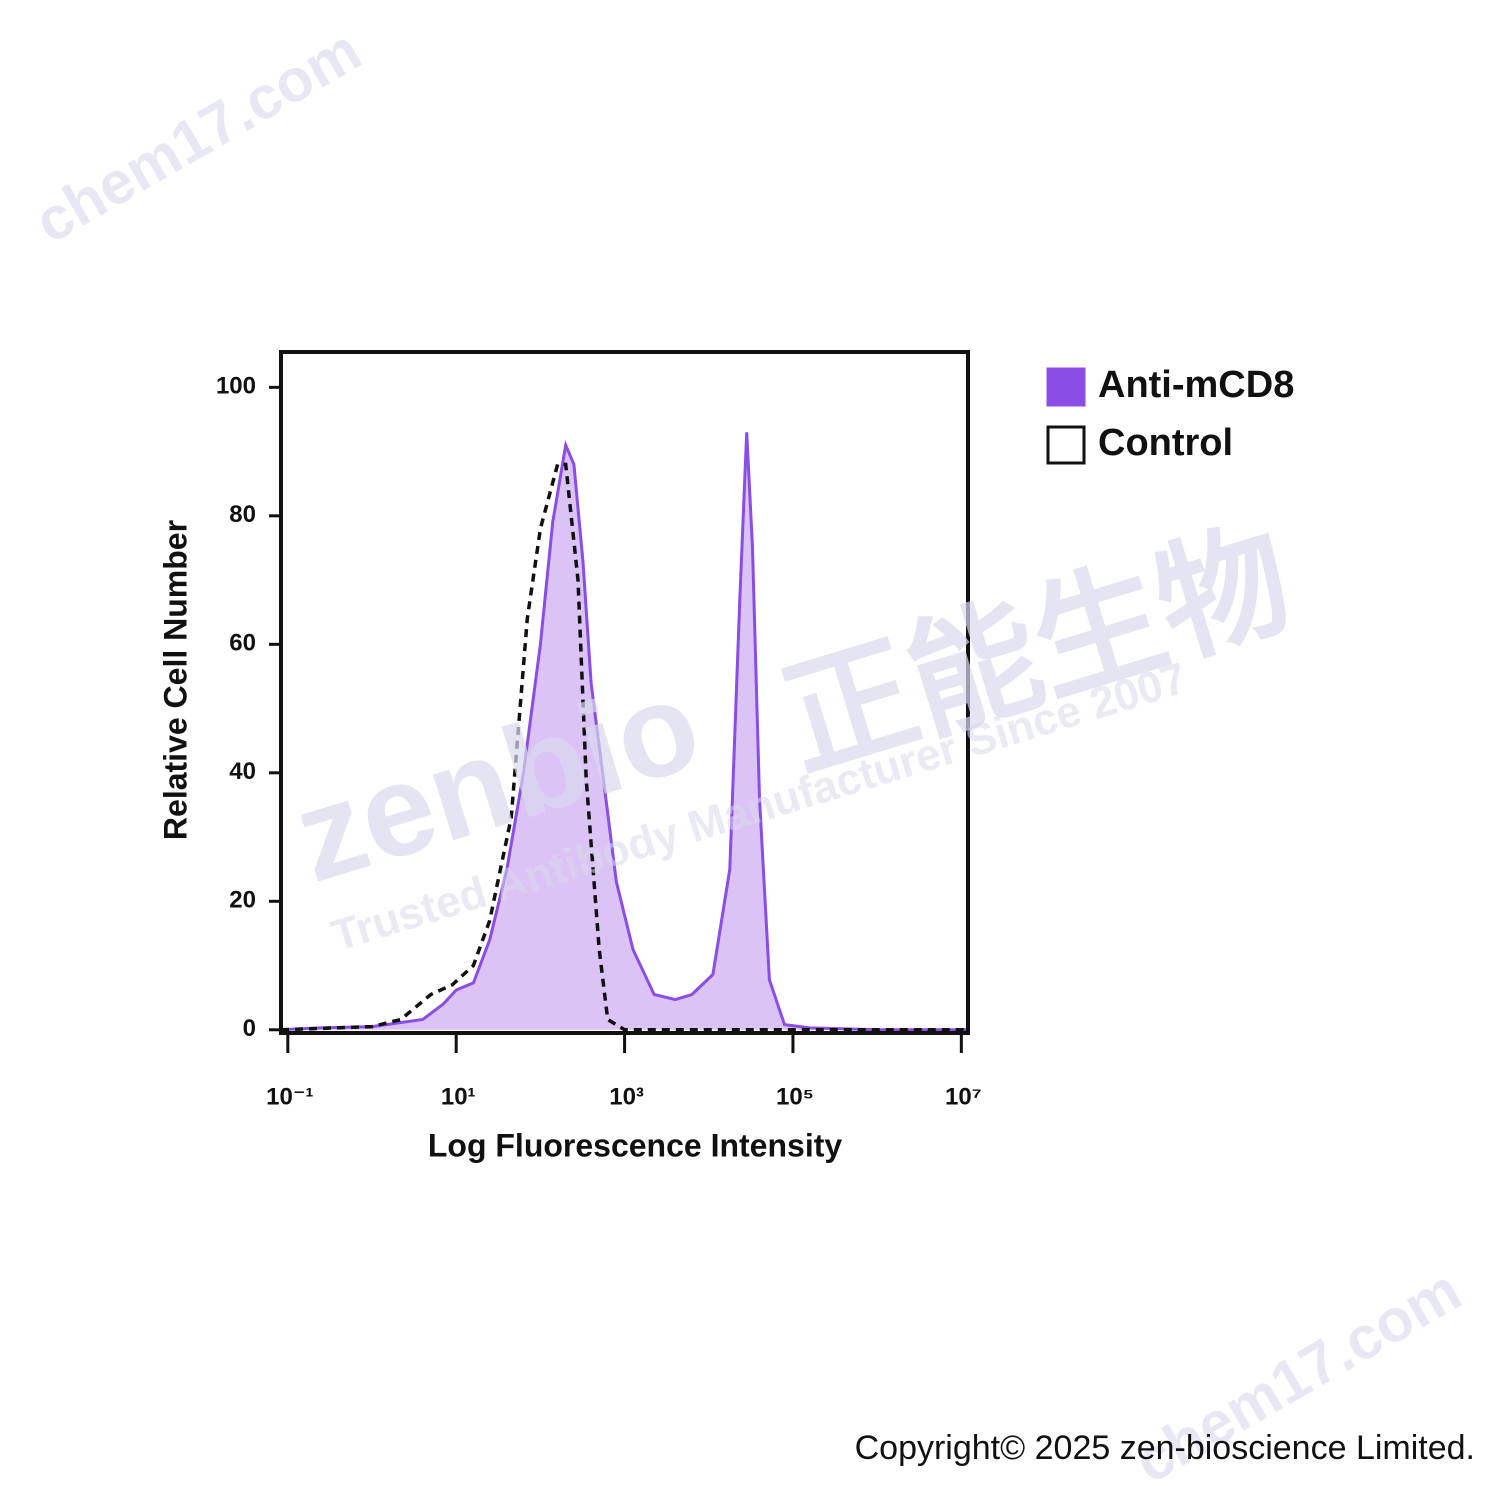  What do you see at coordinates (626, 1096) in the screenshot?
I see `x-tick-label: 10³` at bounding box center [626, 1096].